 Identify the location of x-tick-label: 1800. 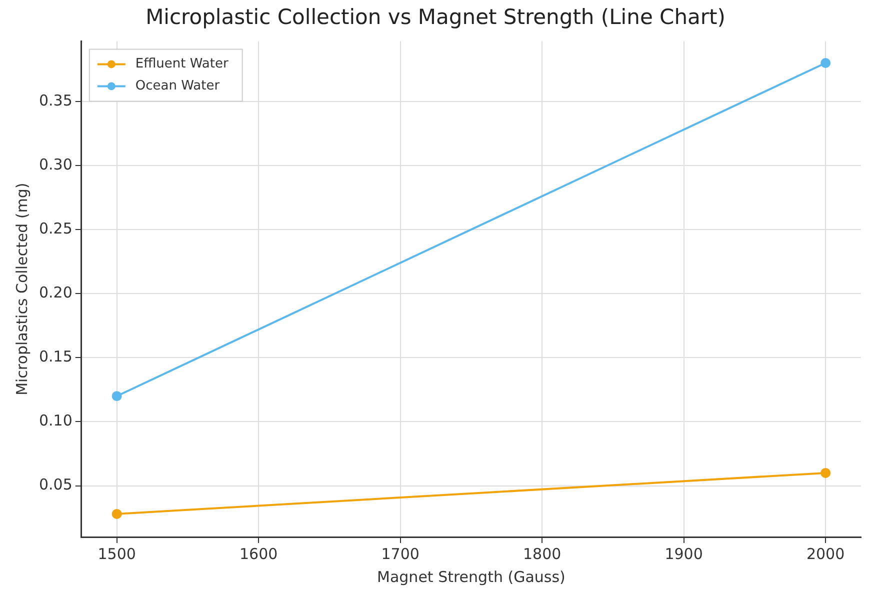
(542, 553).